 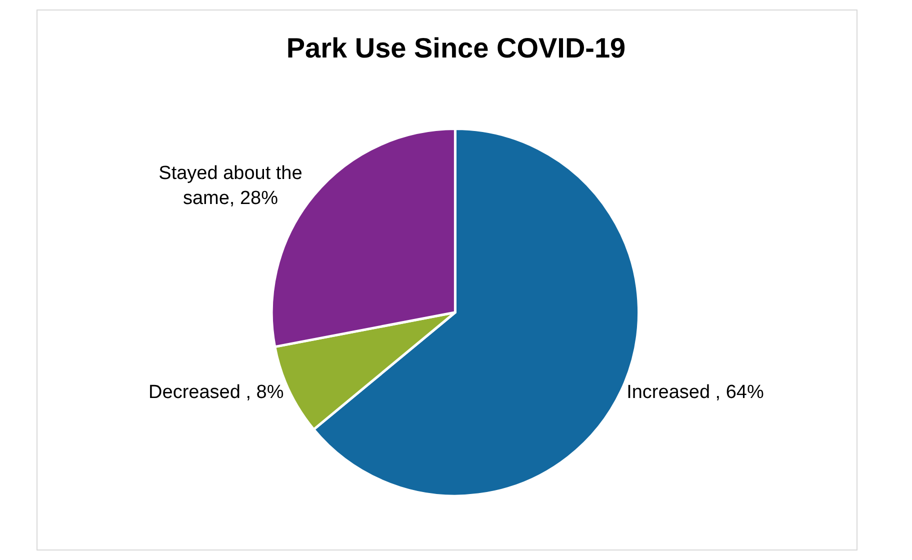 I want to click on slice-label: Increased , 64%, so click(x=695, y=392).